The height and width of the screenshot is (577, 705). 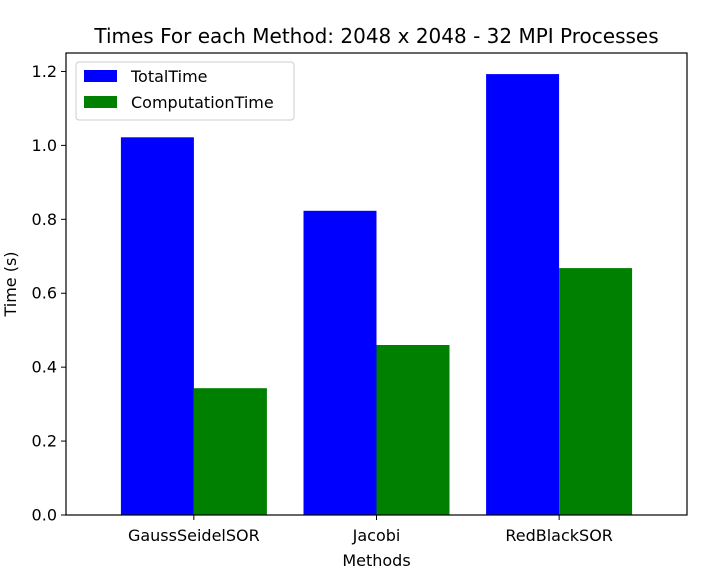 What do you see at coordinates (10, 284) in the screenshot?
I see `y-axis-label: Time (s)` at bounding box center [10, 284].